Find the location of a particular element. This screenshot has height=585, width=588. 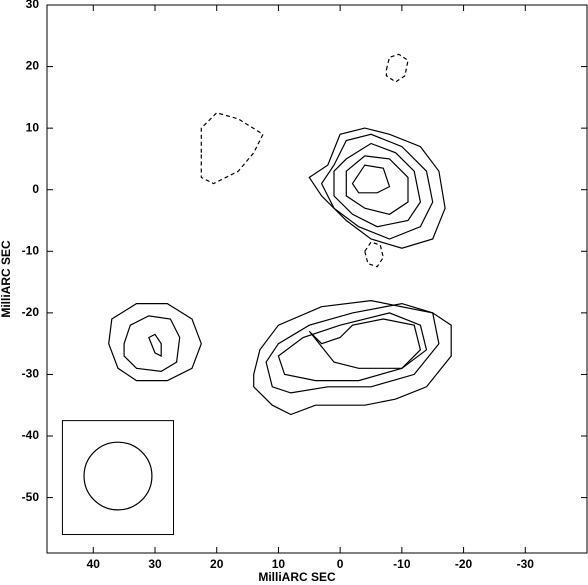

x-tick-label: -20 is located at coordinates (464, 564).